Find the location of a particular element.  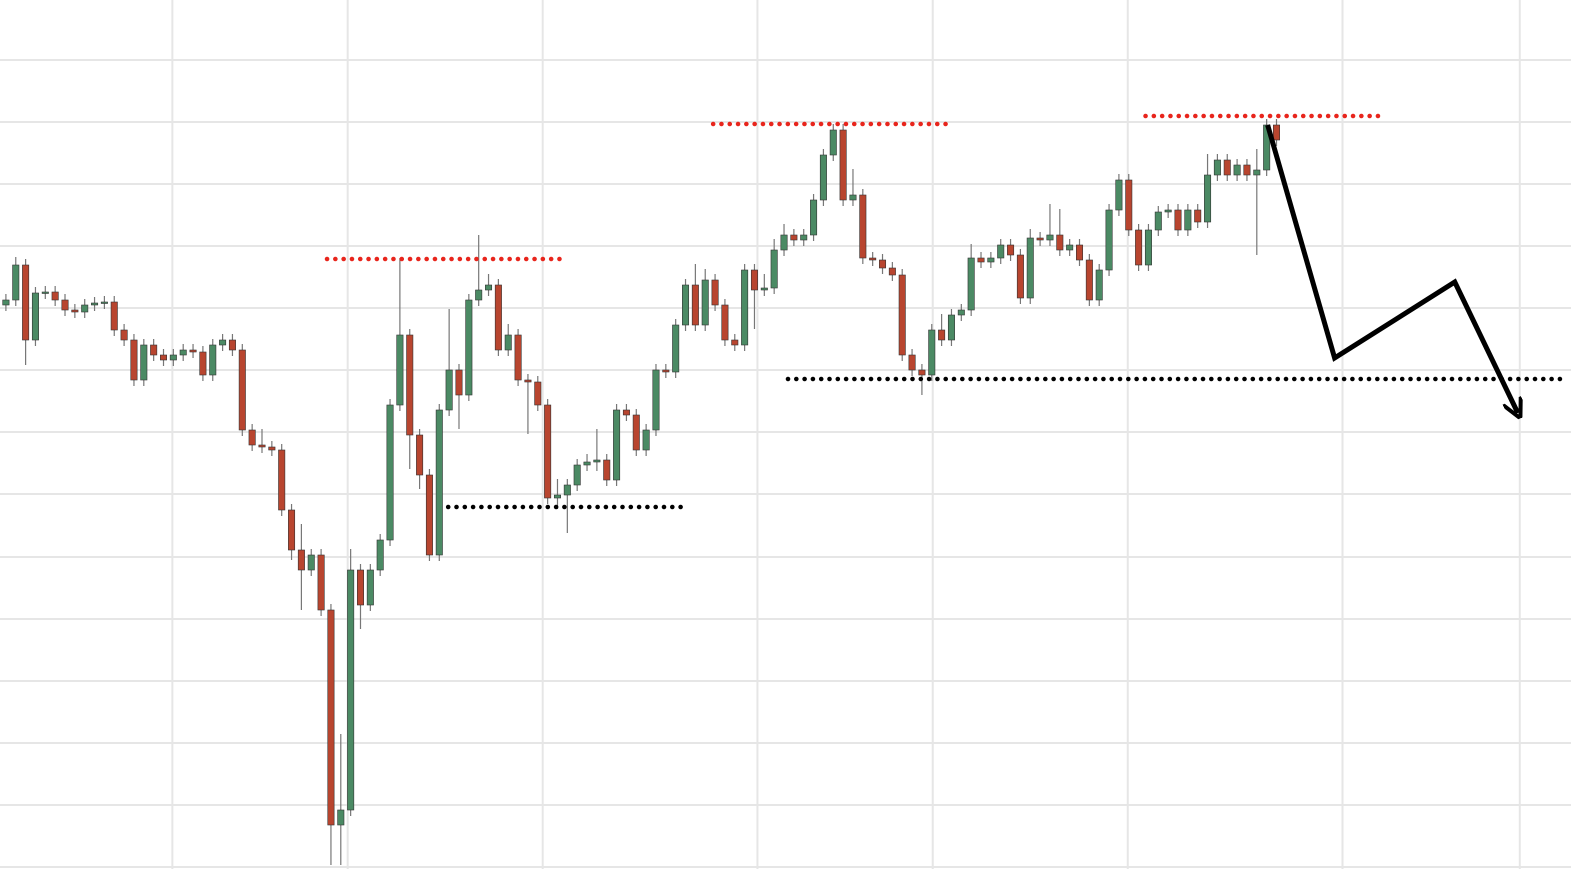

arrow-path is located at coordinates (1391, 268).